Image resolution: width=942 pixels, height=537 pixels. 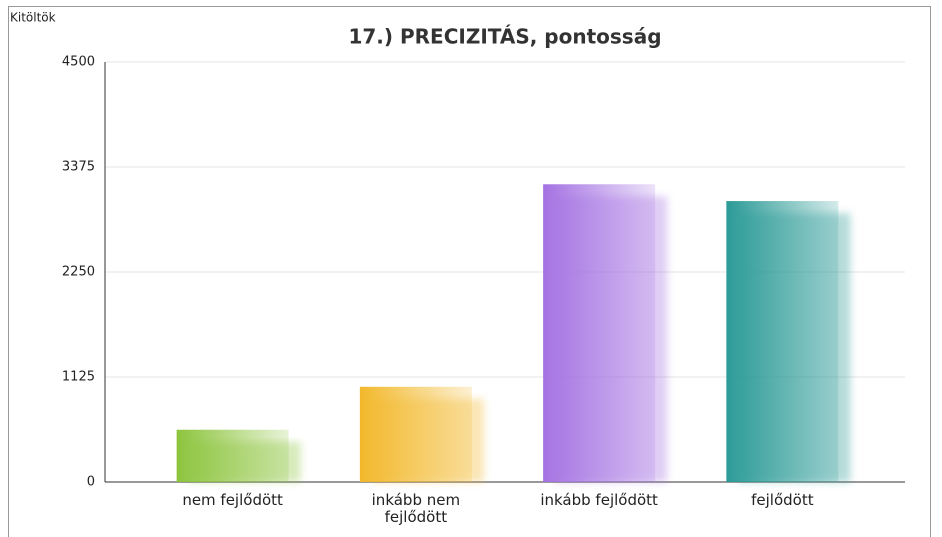 What do you see at coordinates (78, 167) in the screenshot?
I see `y-tick-label: 3375` at bounding box center [78, 167].